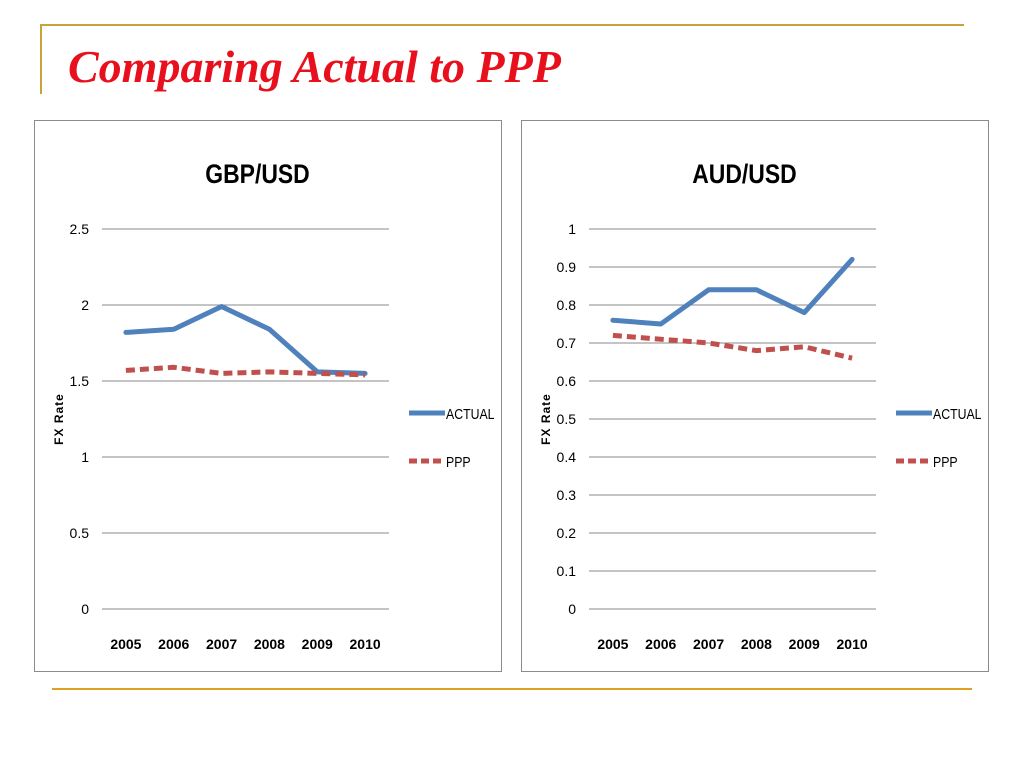  Describe the element at coordinates (567, 381) in the screenshot. I see `aud-usd-y-tick-label: 0.6` at that location.